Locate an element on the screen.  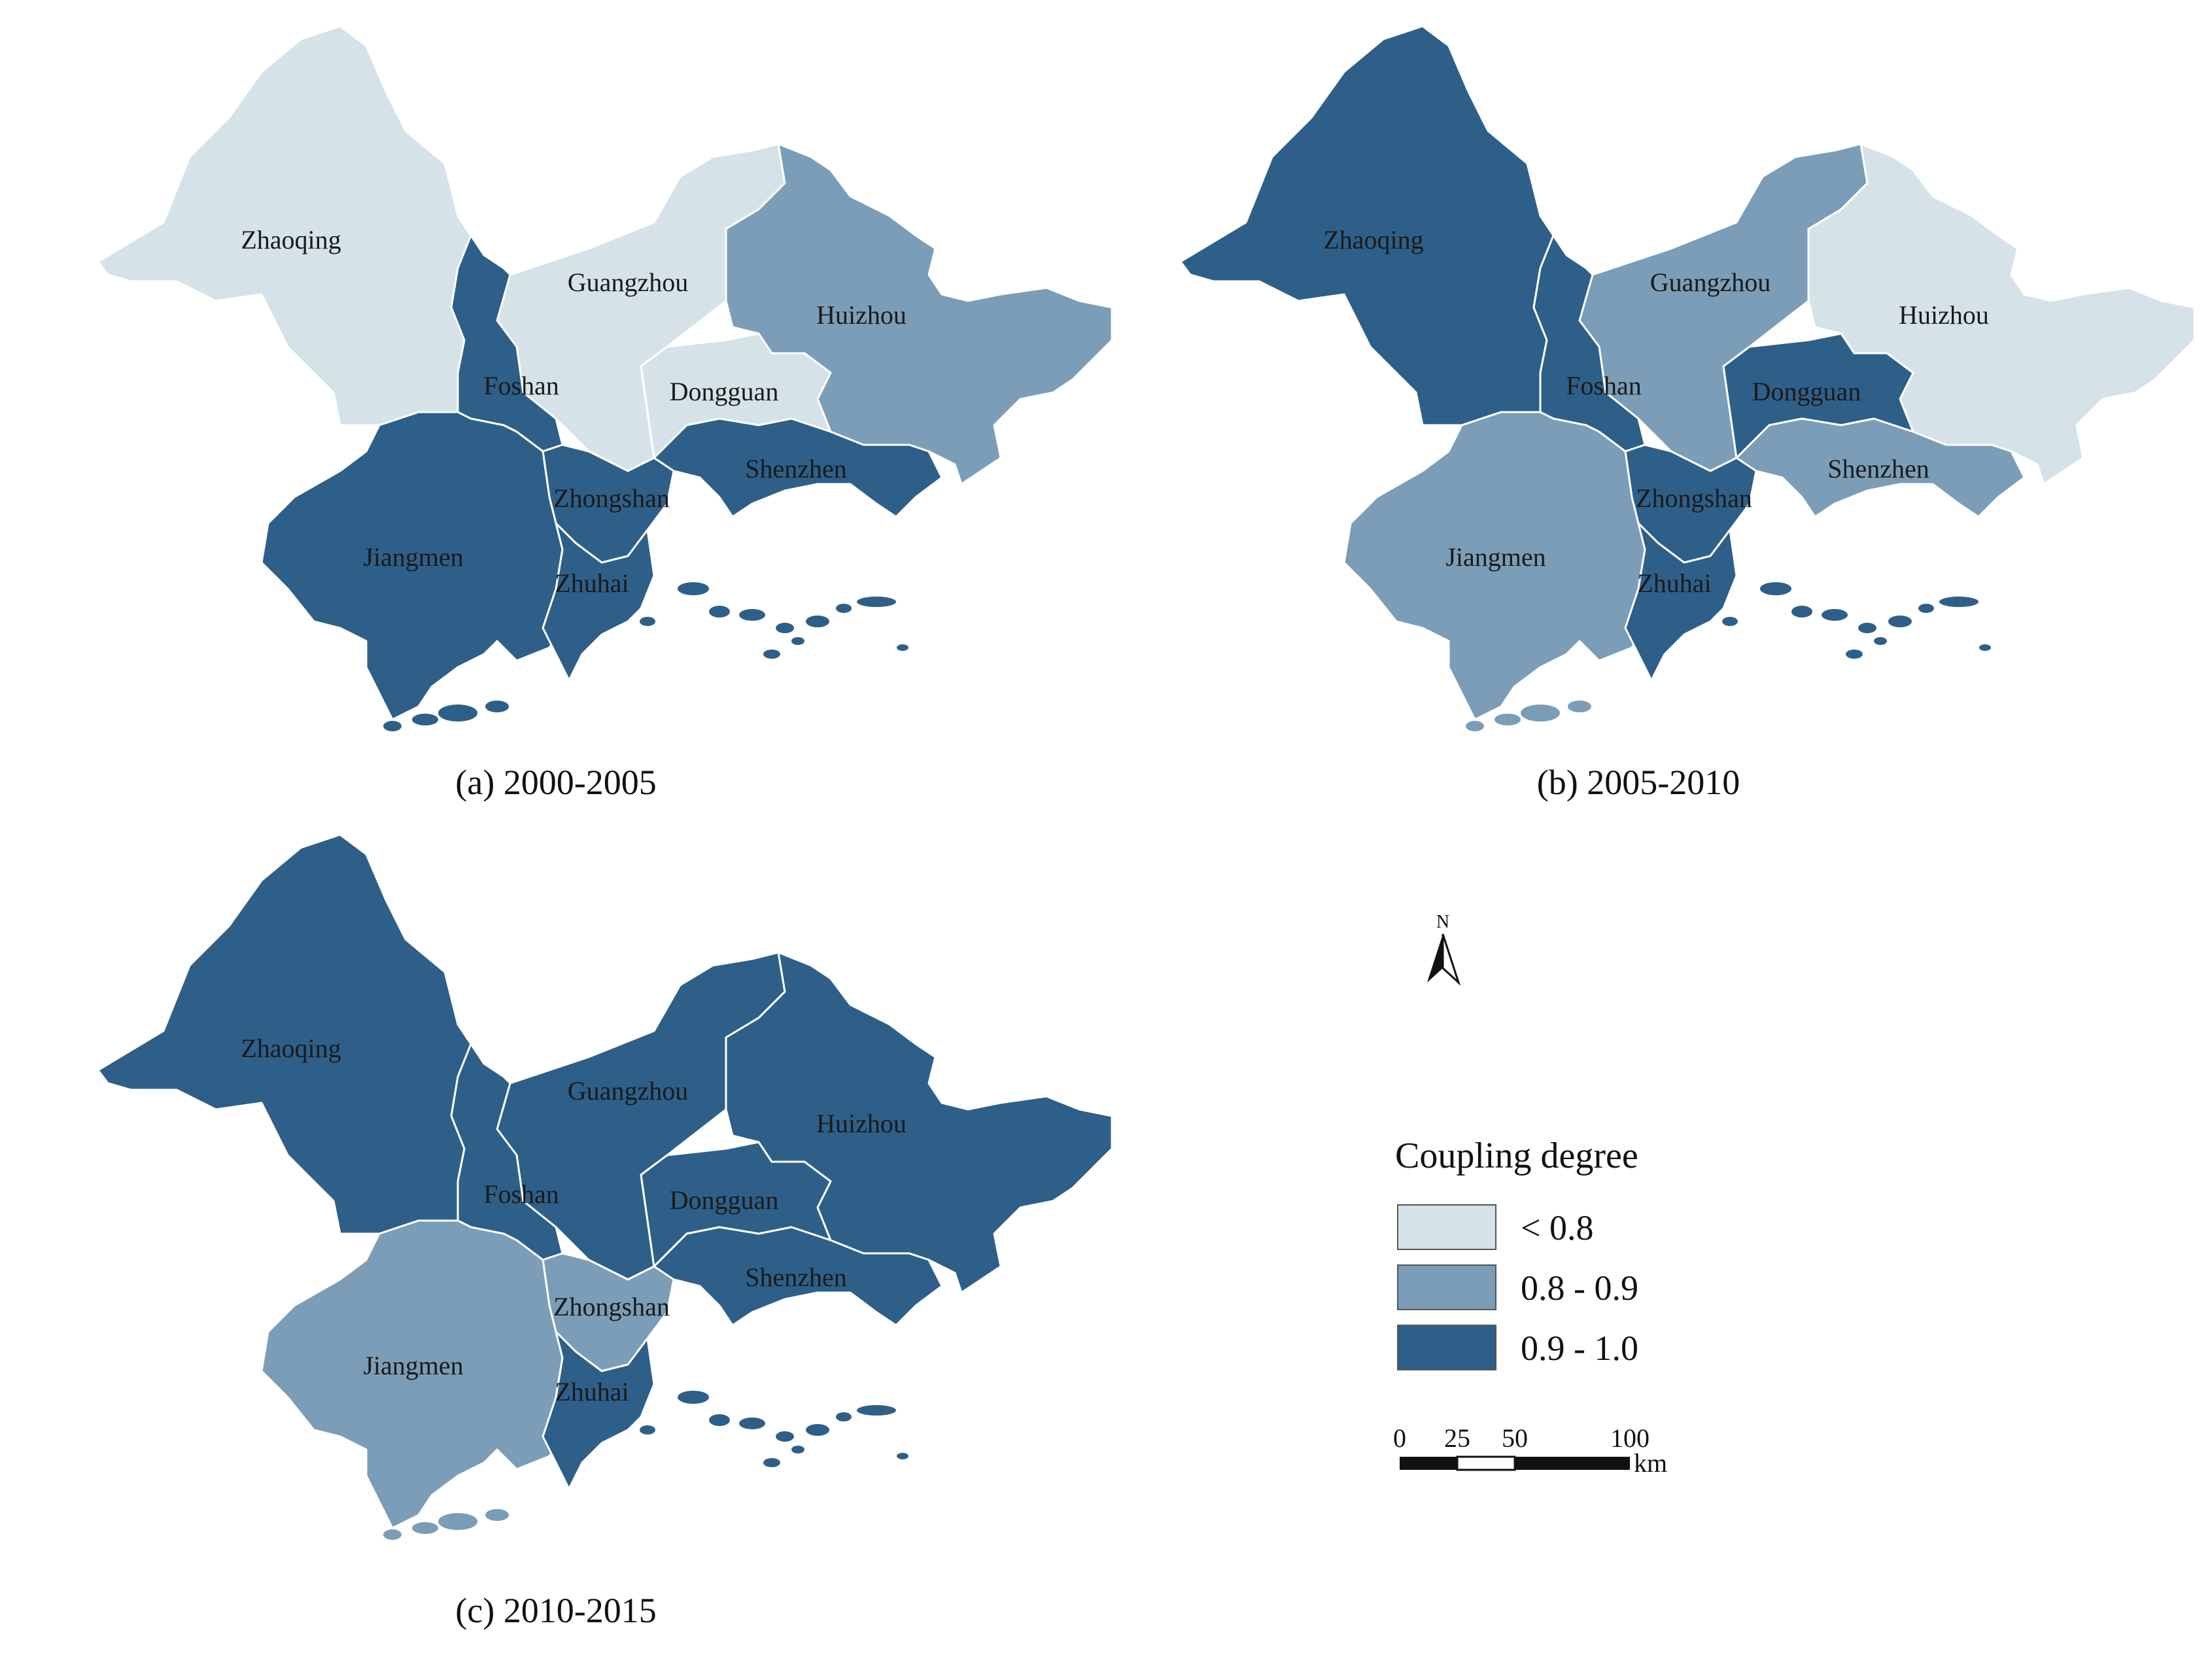
legend-title: Coupling degree is located at coordinates (1516, 1156).